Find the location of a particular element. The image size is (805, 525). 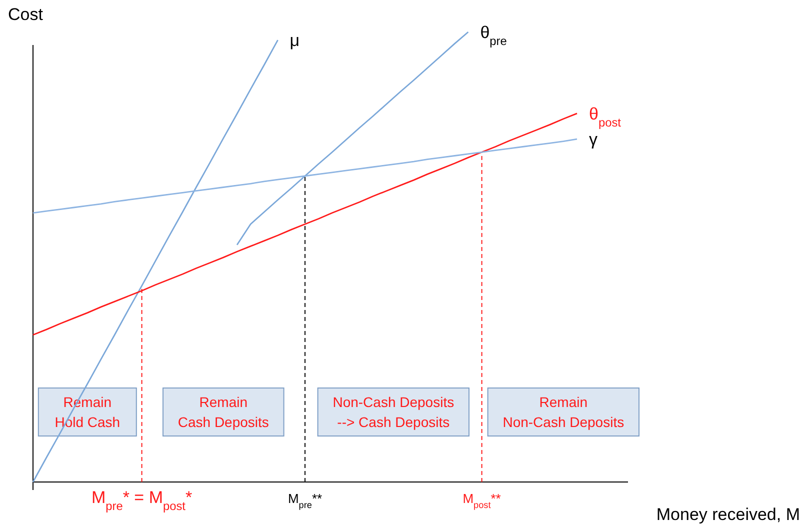

annotation: Remain Non-Cash Deposits is located at coordinates (563, 412).